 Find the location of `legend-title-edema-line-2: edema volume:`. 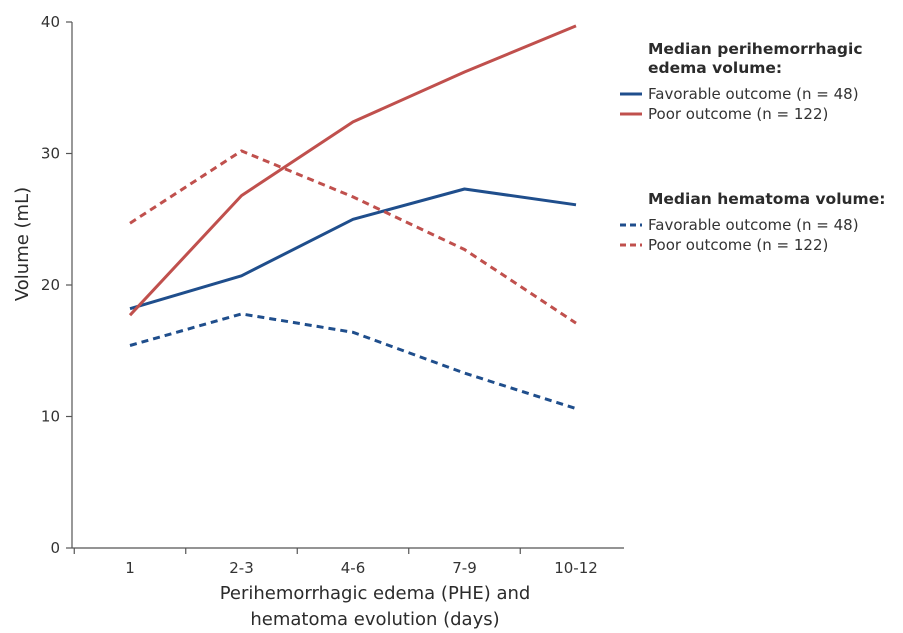

legend-title-edema-line-2: edema volume: is located at coordinates (715, 68).